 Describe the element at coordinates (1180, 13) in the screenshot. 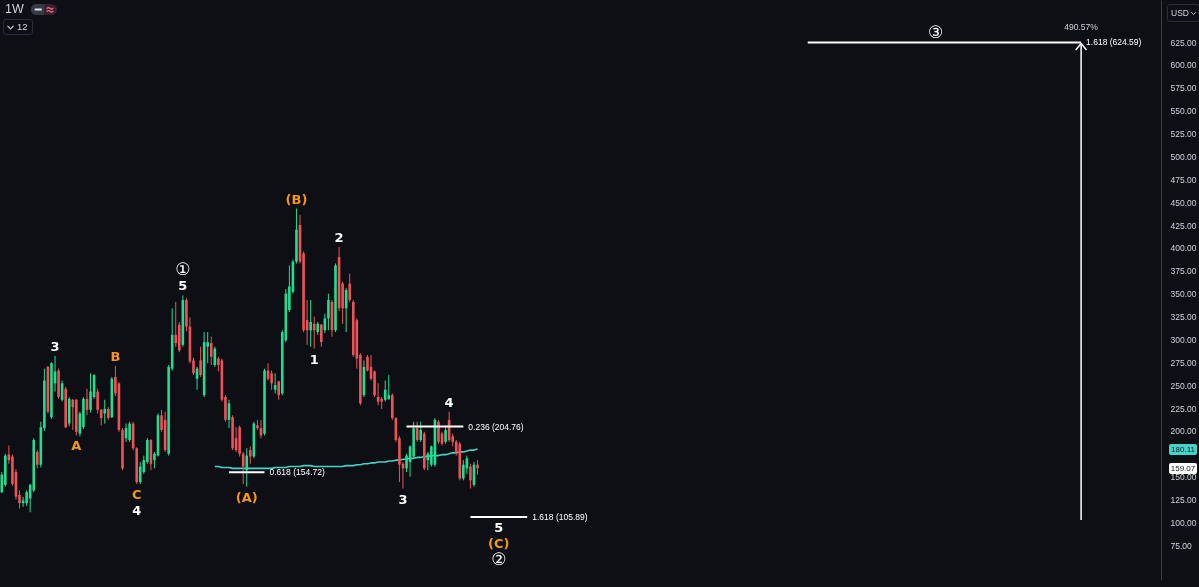

I see `text: USD` at that location.